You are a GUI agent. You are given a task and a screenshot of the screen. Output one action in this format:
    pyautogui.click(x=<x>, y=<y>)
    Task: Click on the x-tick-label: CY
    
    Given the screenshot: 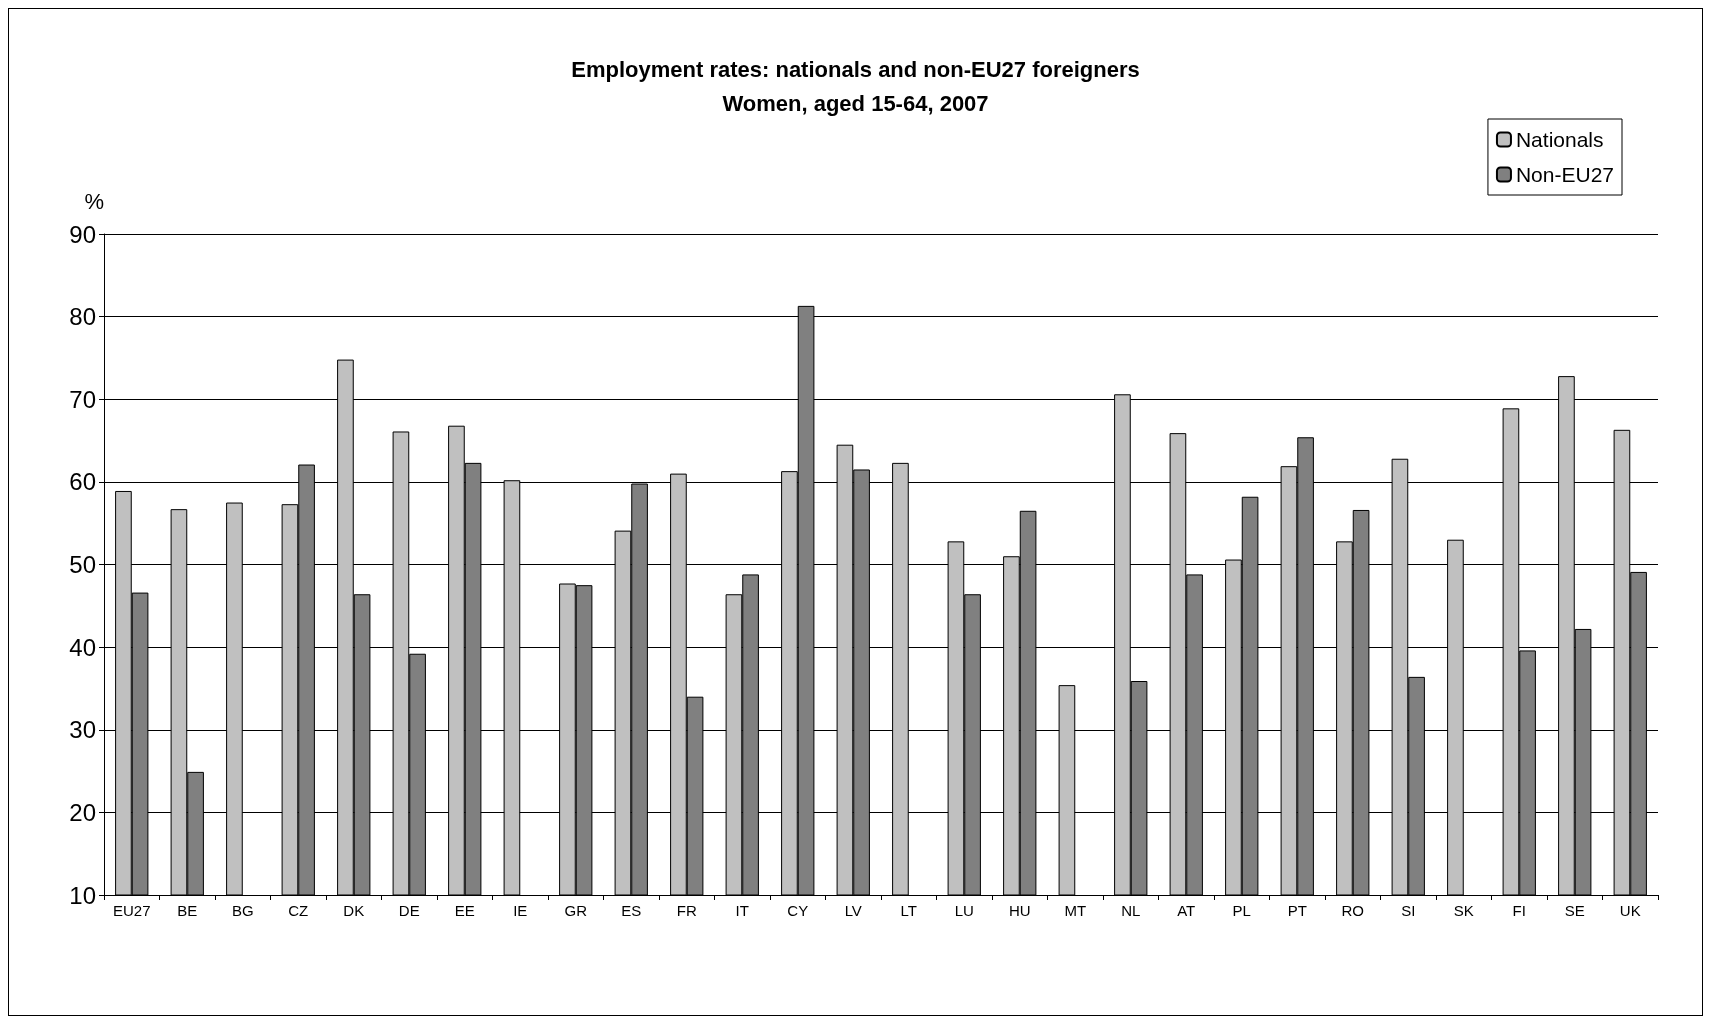 What is the action you would take?
    pyautogui.click(x=798, y=910)
    